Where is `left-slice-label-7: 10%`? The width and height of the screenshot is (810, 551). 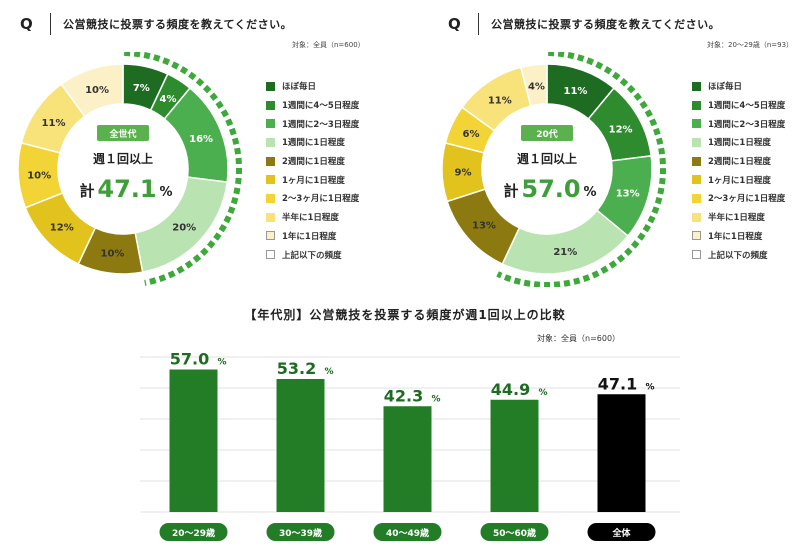
left-slice-label-7: 10% is located at coordinates (39, 175).